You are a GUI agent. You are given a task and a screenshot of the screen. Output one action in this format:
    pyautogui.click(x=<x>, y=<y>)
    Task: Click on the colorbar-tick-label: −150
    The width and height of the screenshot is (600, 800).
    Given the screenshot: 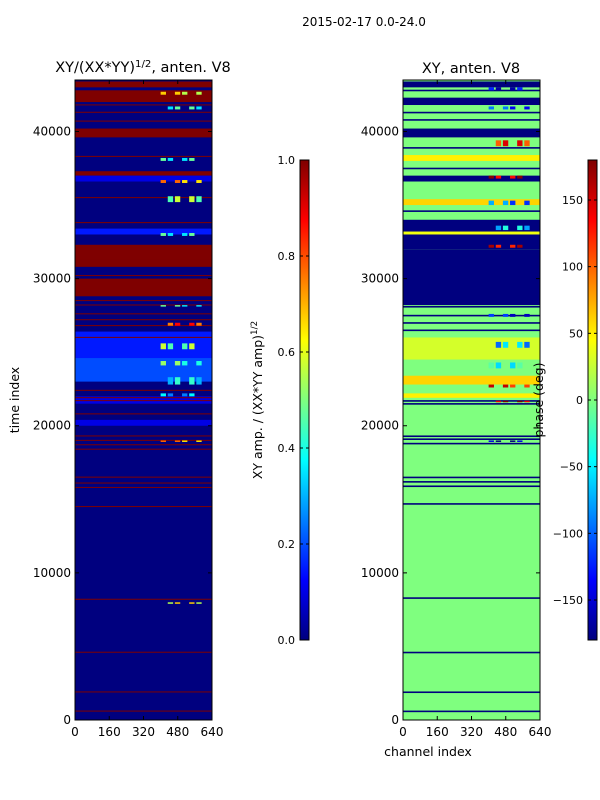 What is the action you would take?
    pyautogui.click(x=568, y=600)
    